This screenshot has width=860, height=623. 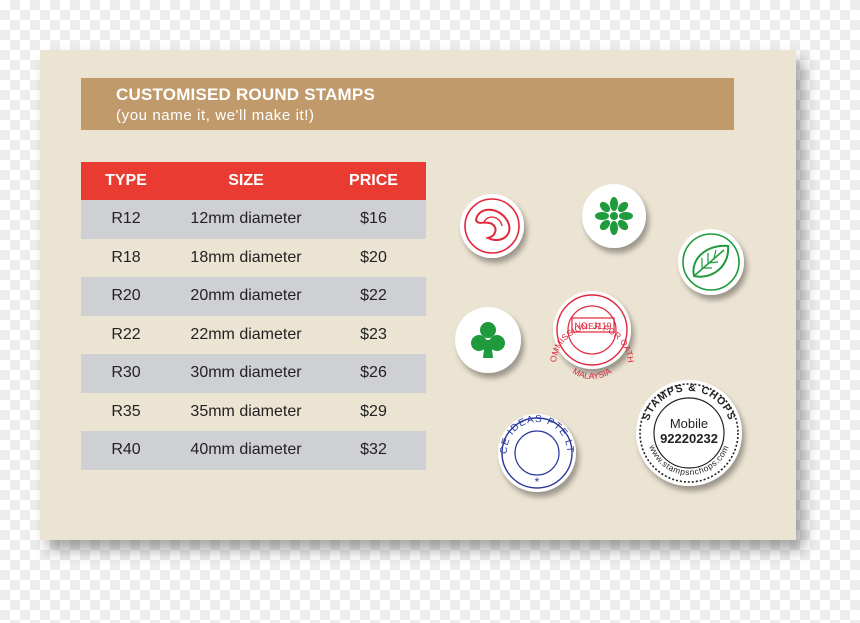 I want to click on cell-size: 12mm diameter, so click(x=246, y=219).